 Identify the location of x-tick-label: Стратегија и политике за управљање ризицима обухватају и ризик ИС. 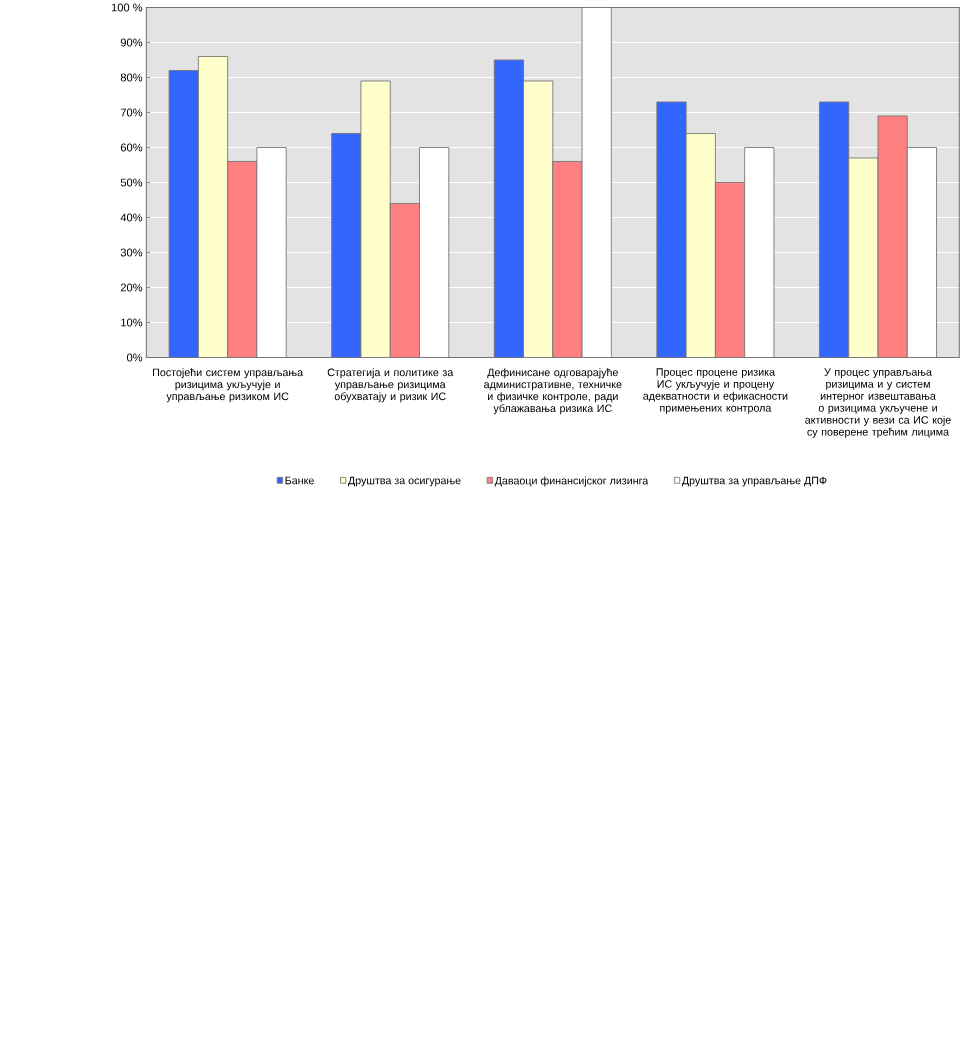
(390, 385).